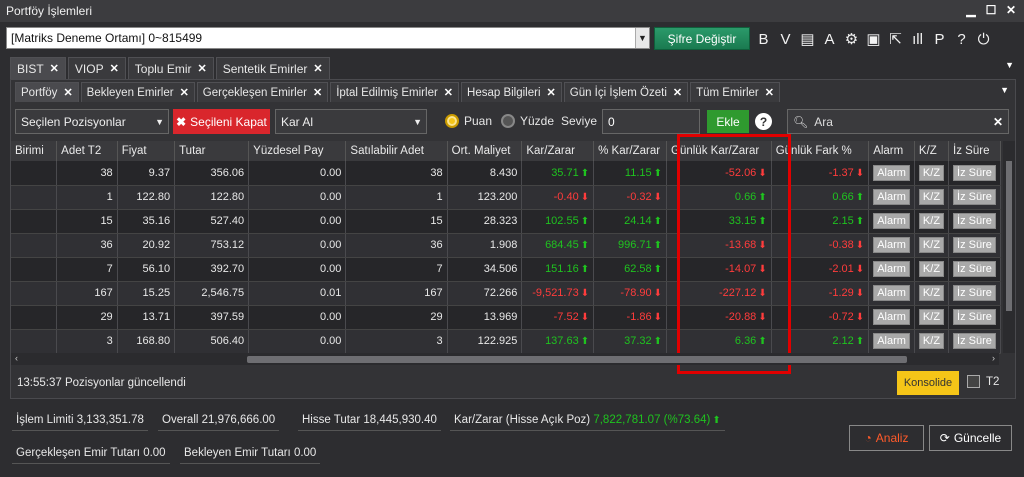 This screenshot has height=477, width=1024. What do you see at coordinates (485, 151) in the screenshot?
I see `column-header: Ort. Maliyet` at bounding box center [485, 151].